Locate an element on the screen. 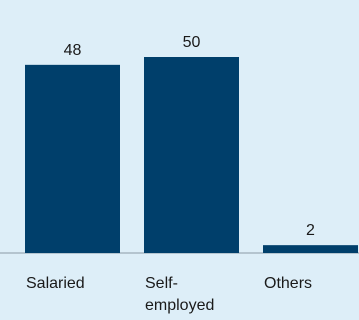 The height and width of the screenshot is (320, 359). bar-value-label-2: 2 is located at coordinates (310, 230).